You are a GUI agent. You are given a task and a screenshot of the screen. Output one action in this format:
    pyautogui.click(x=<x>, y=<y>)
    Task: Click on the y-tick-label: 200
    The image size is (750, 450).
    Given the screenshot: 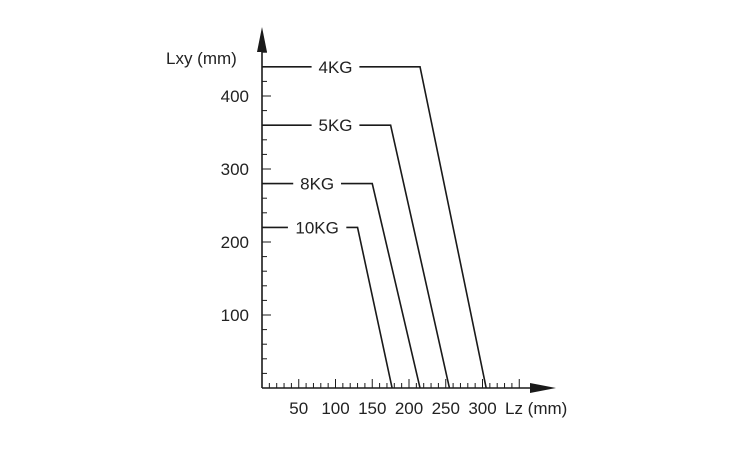 What is the action you would take?
    pyautogui.click(x=235, y=242)
    